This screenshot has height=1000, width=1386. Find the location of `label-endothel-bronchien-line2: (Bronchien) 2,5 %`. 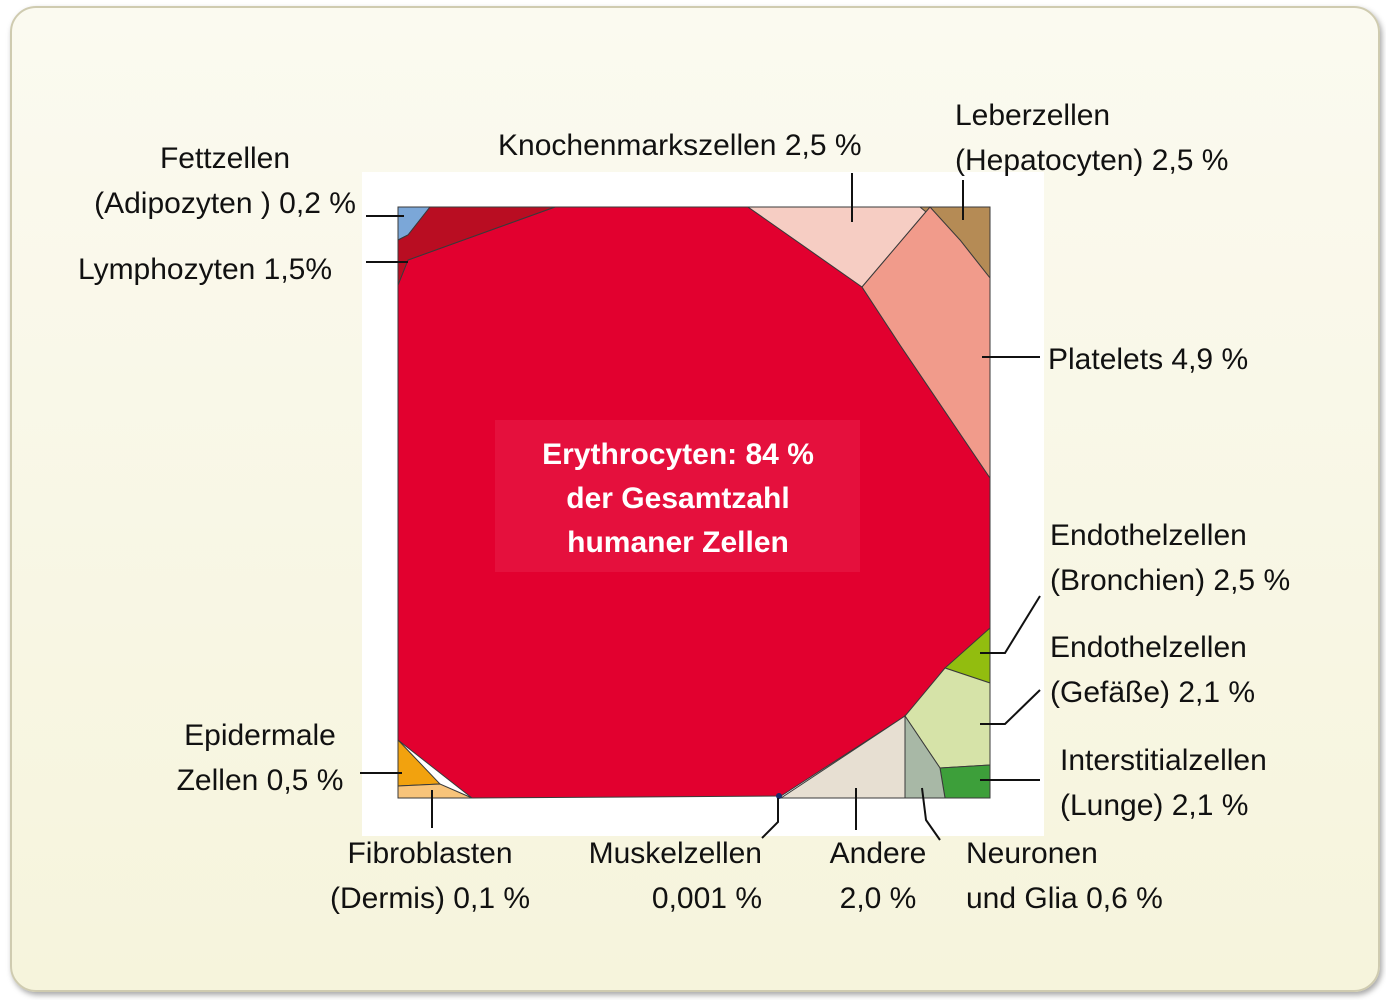

label-endothel-bronchien-line2: (Bronchien) 2,5 % is located at coordinates (1170, 580).